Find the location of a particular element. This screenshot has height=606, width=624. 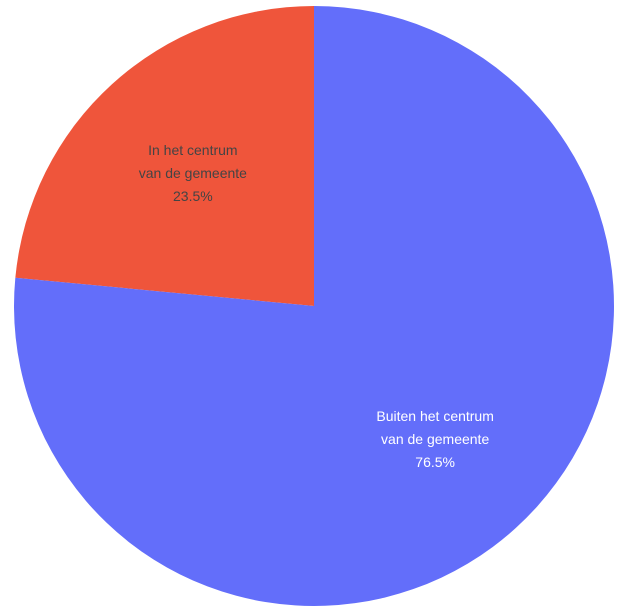

pie-slice-label-0: In het centrum van de gemeente 23.5% is located at coordinates (193, 173).